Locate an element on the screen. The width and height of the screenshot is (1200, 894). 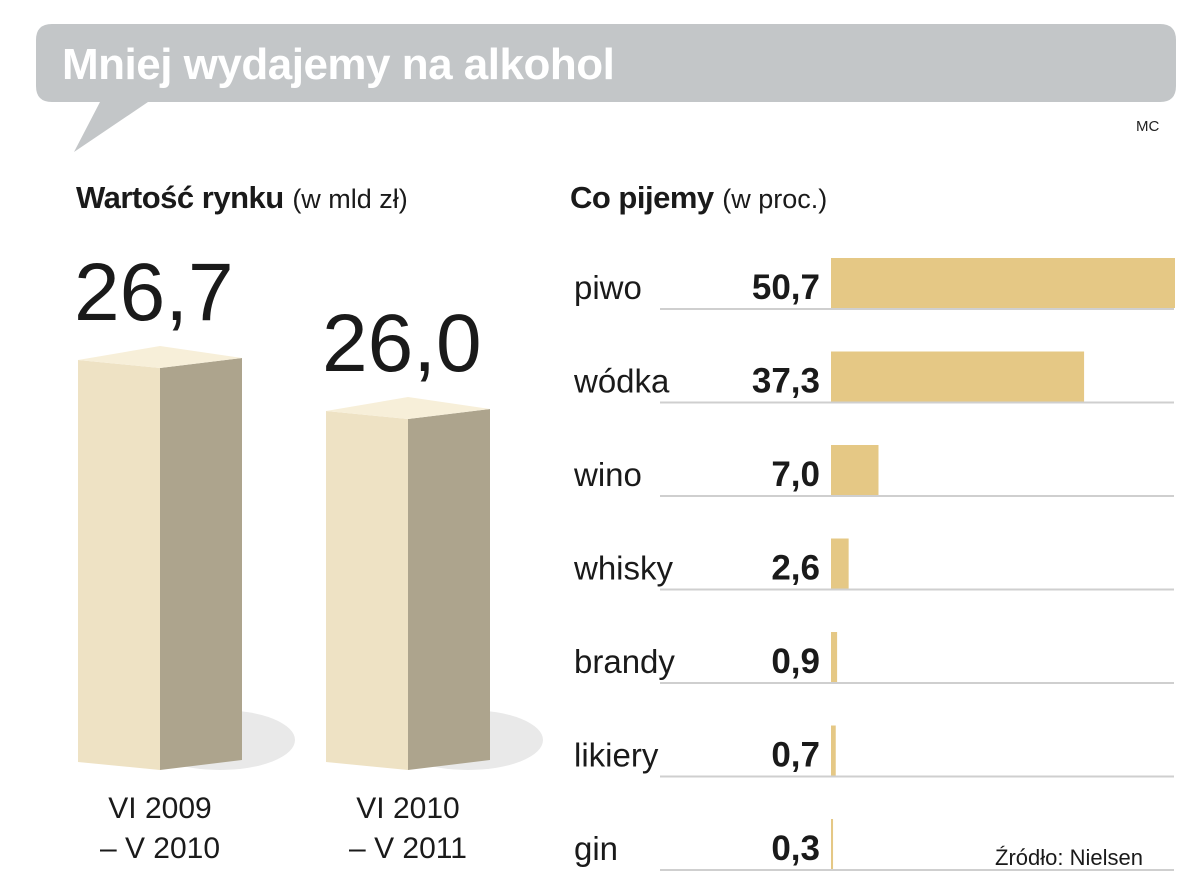
drink-category-label: wódka is located at coordinates (621, 381).